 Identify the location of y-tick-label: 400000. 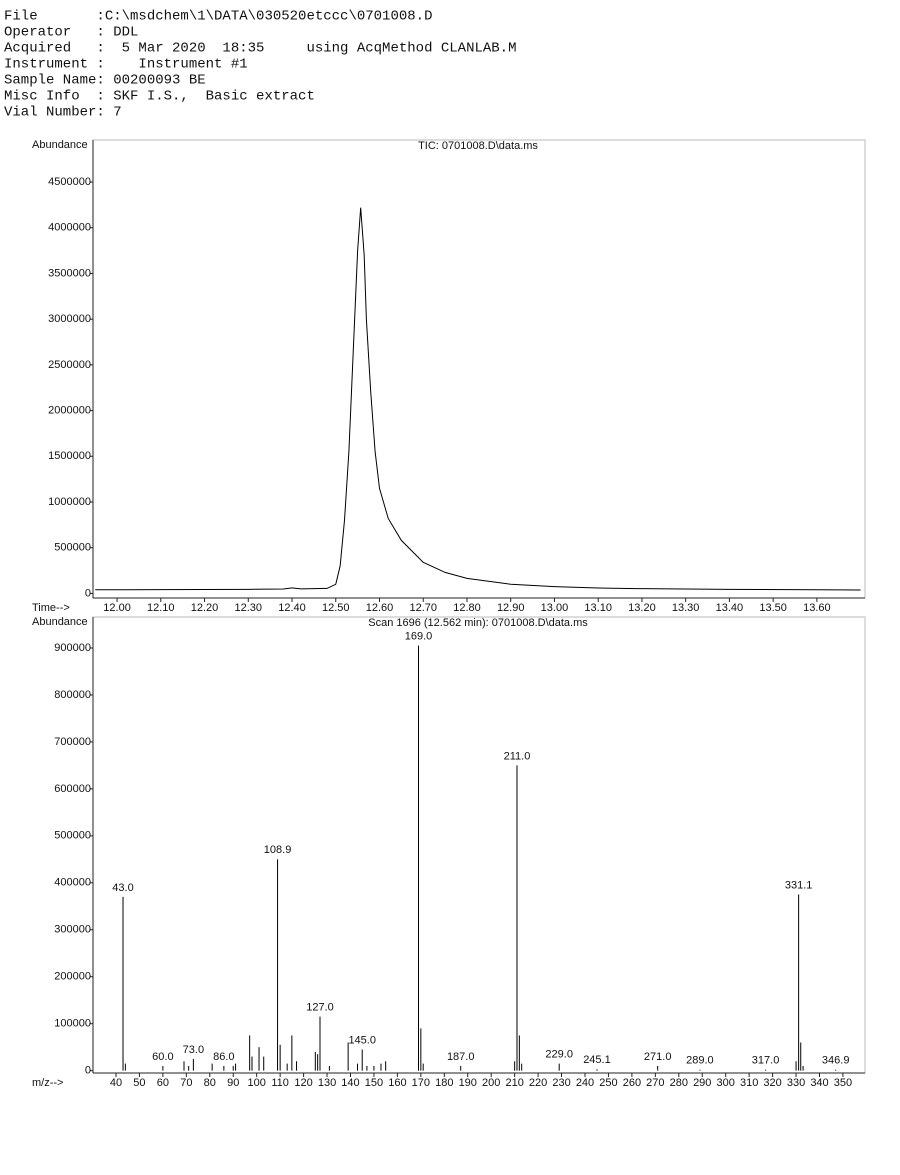
(72, 883).